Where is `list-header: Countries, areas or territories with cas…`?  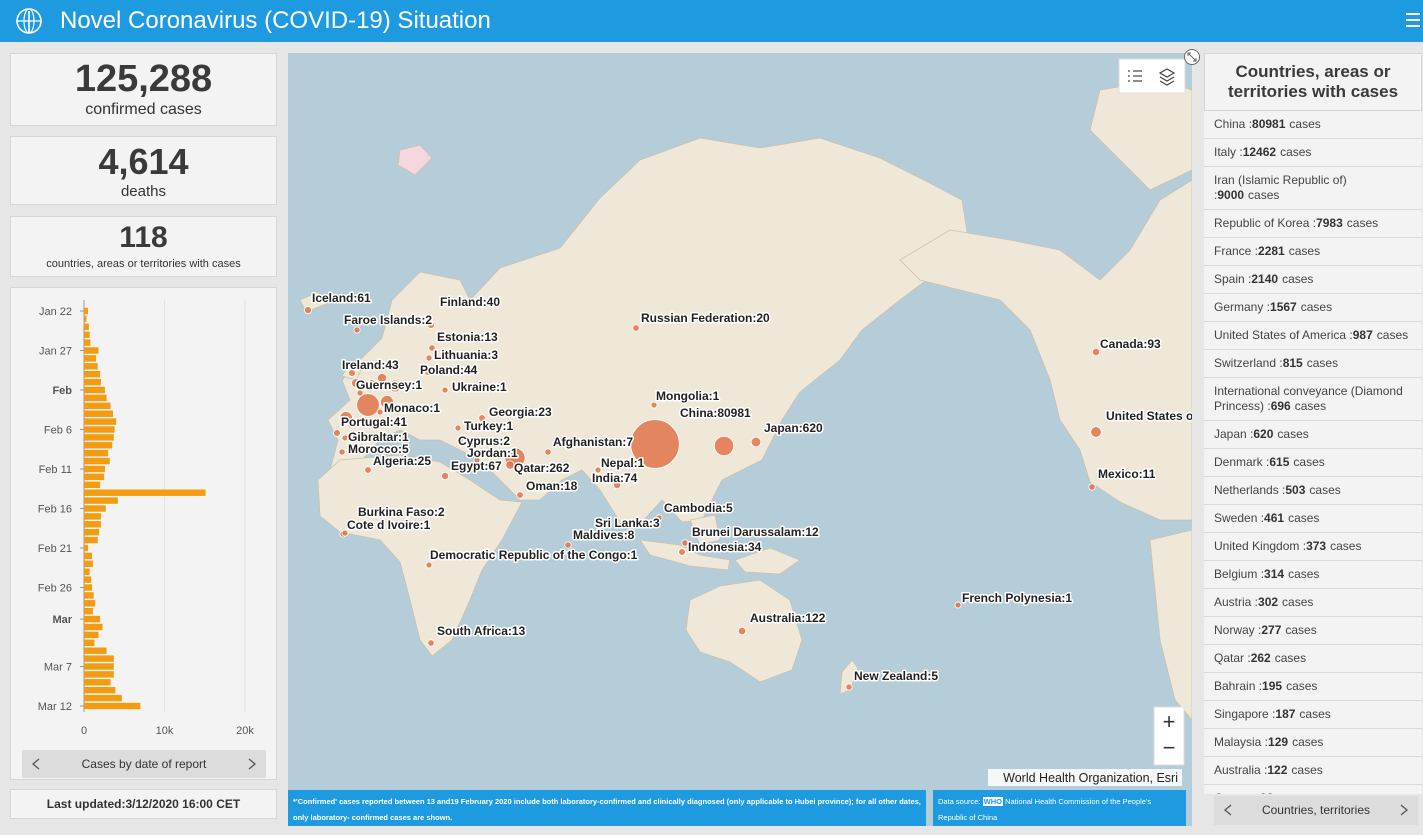
list-header: Countries, areas or territories with cas… is located at coordinates (1313, 82).